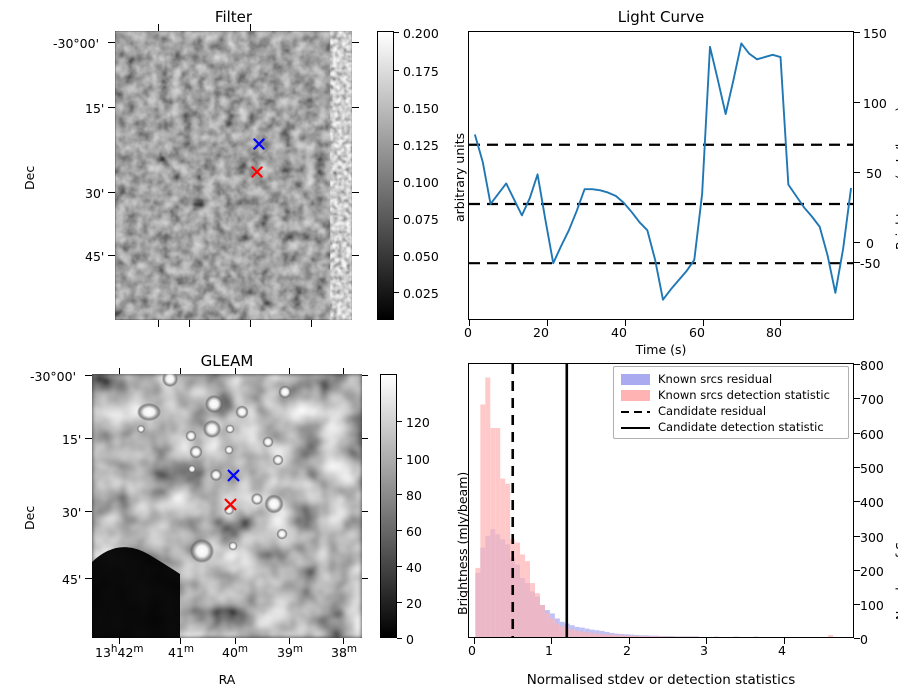  What do you see at coordinates (385, 175) in the screenshot?
I see `filter-colorbar` at bounding box center [385, 175].